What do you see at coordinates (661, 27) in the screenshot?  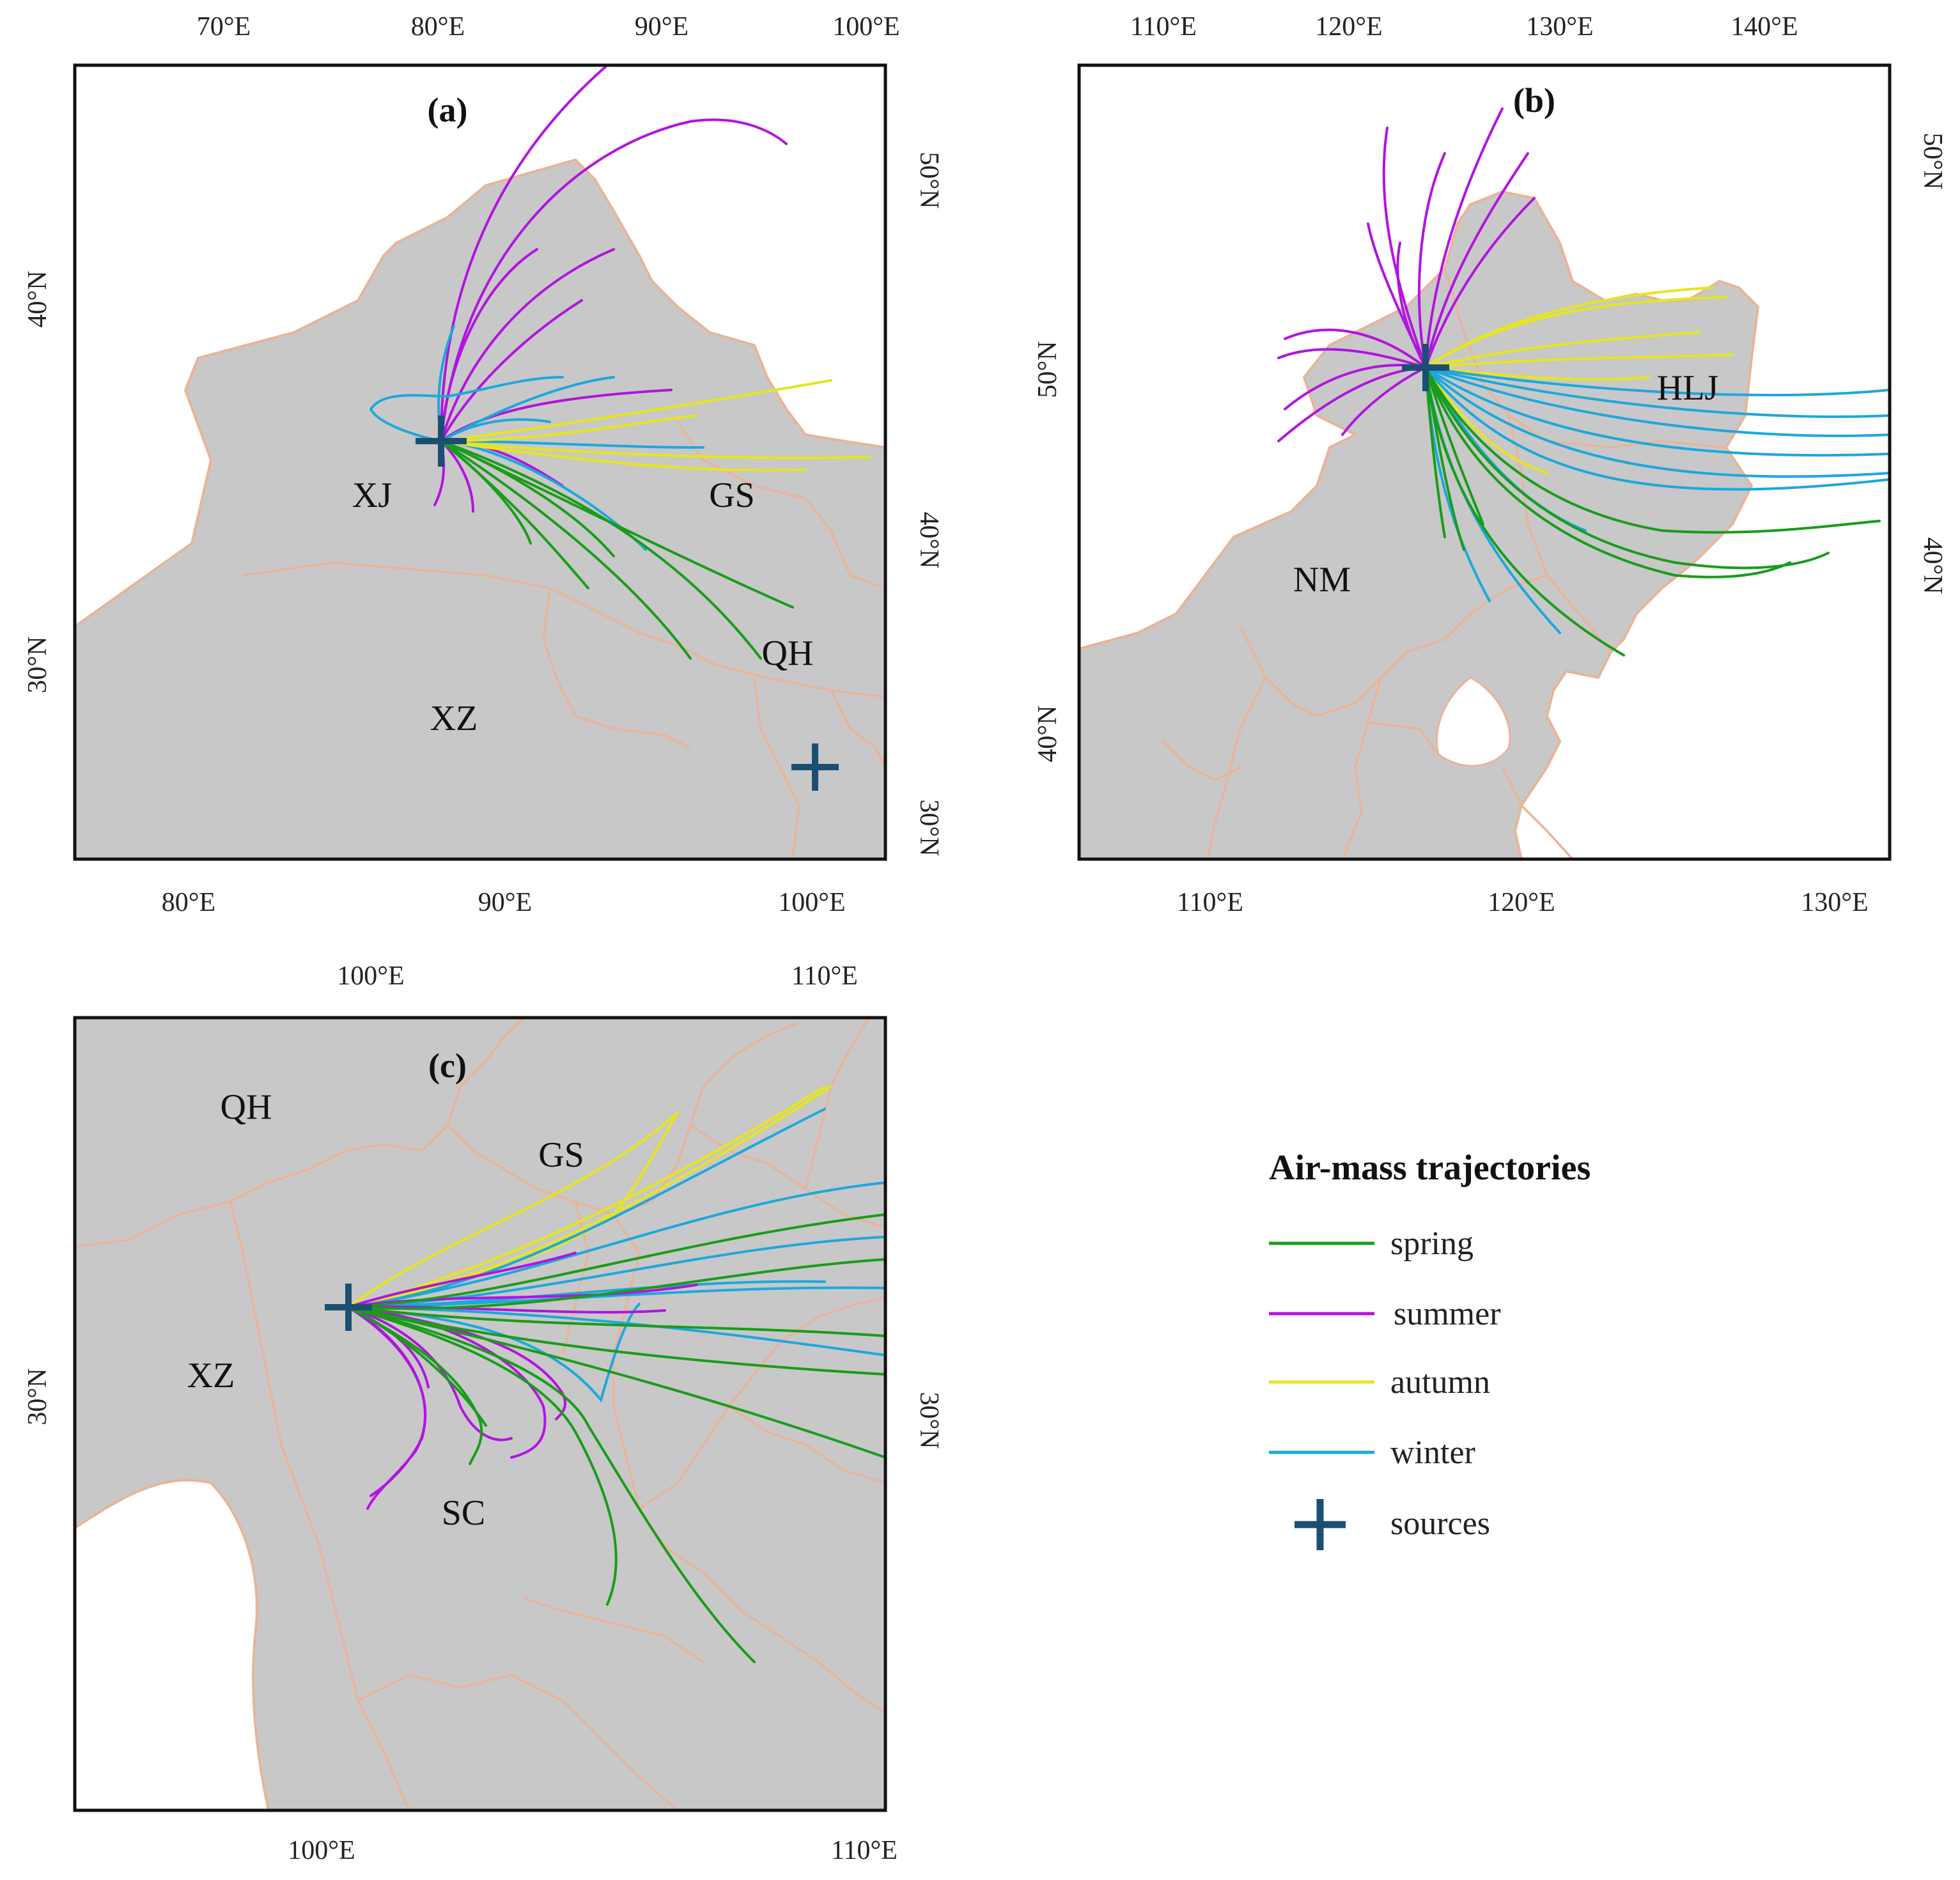 I see `panel-a-top-tick: 90°E` at bounding box center [661, 27].